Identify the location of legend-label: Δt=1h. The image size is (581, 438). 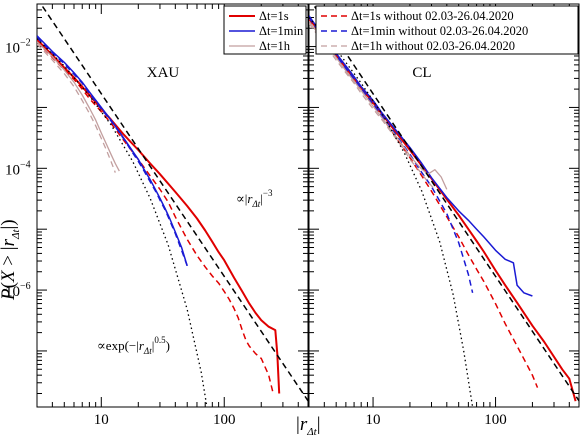
(275, 46).